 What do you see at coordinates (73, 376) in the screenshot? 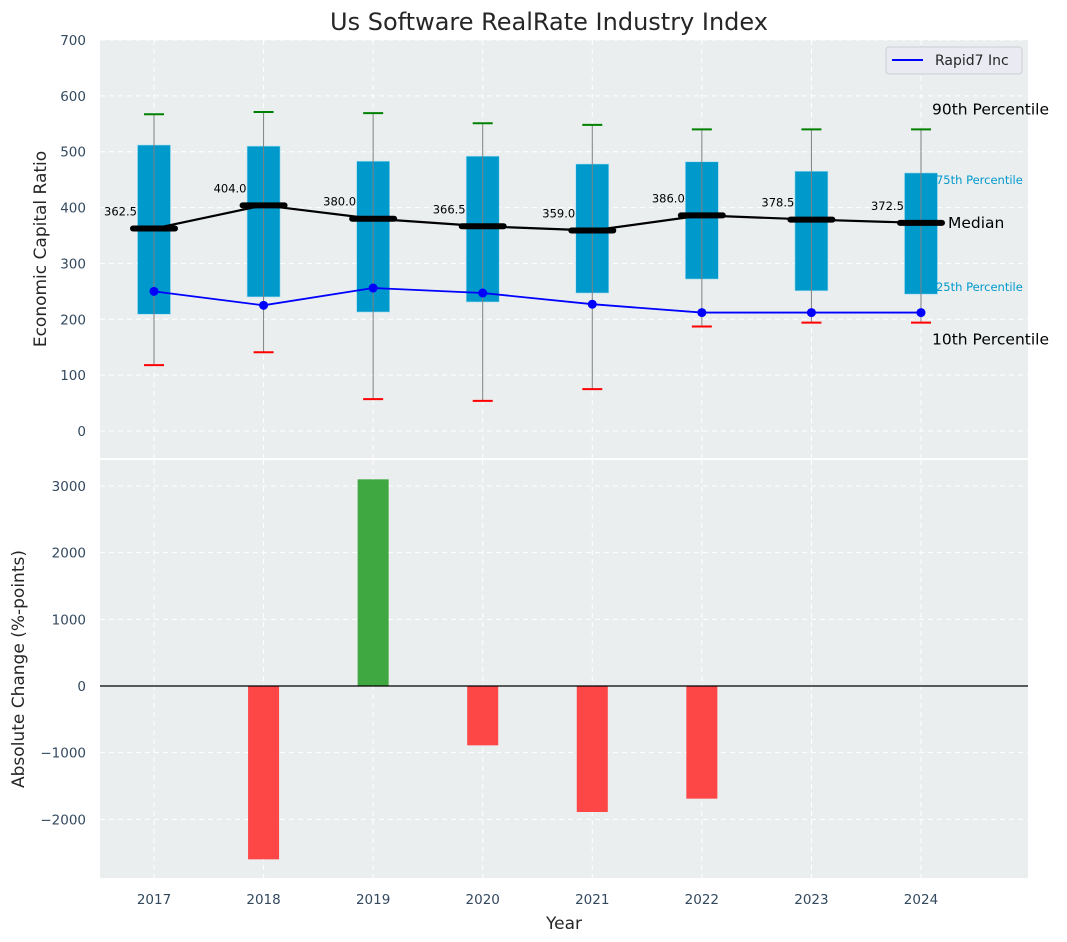
I see `y-tick-label: 100` at bounding box center [73, 376].